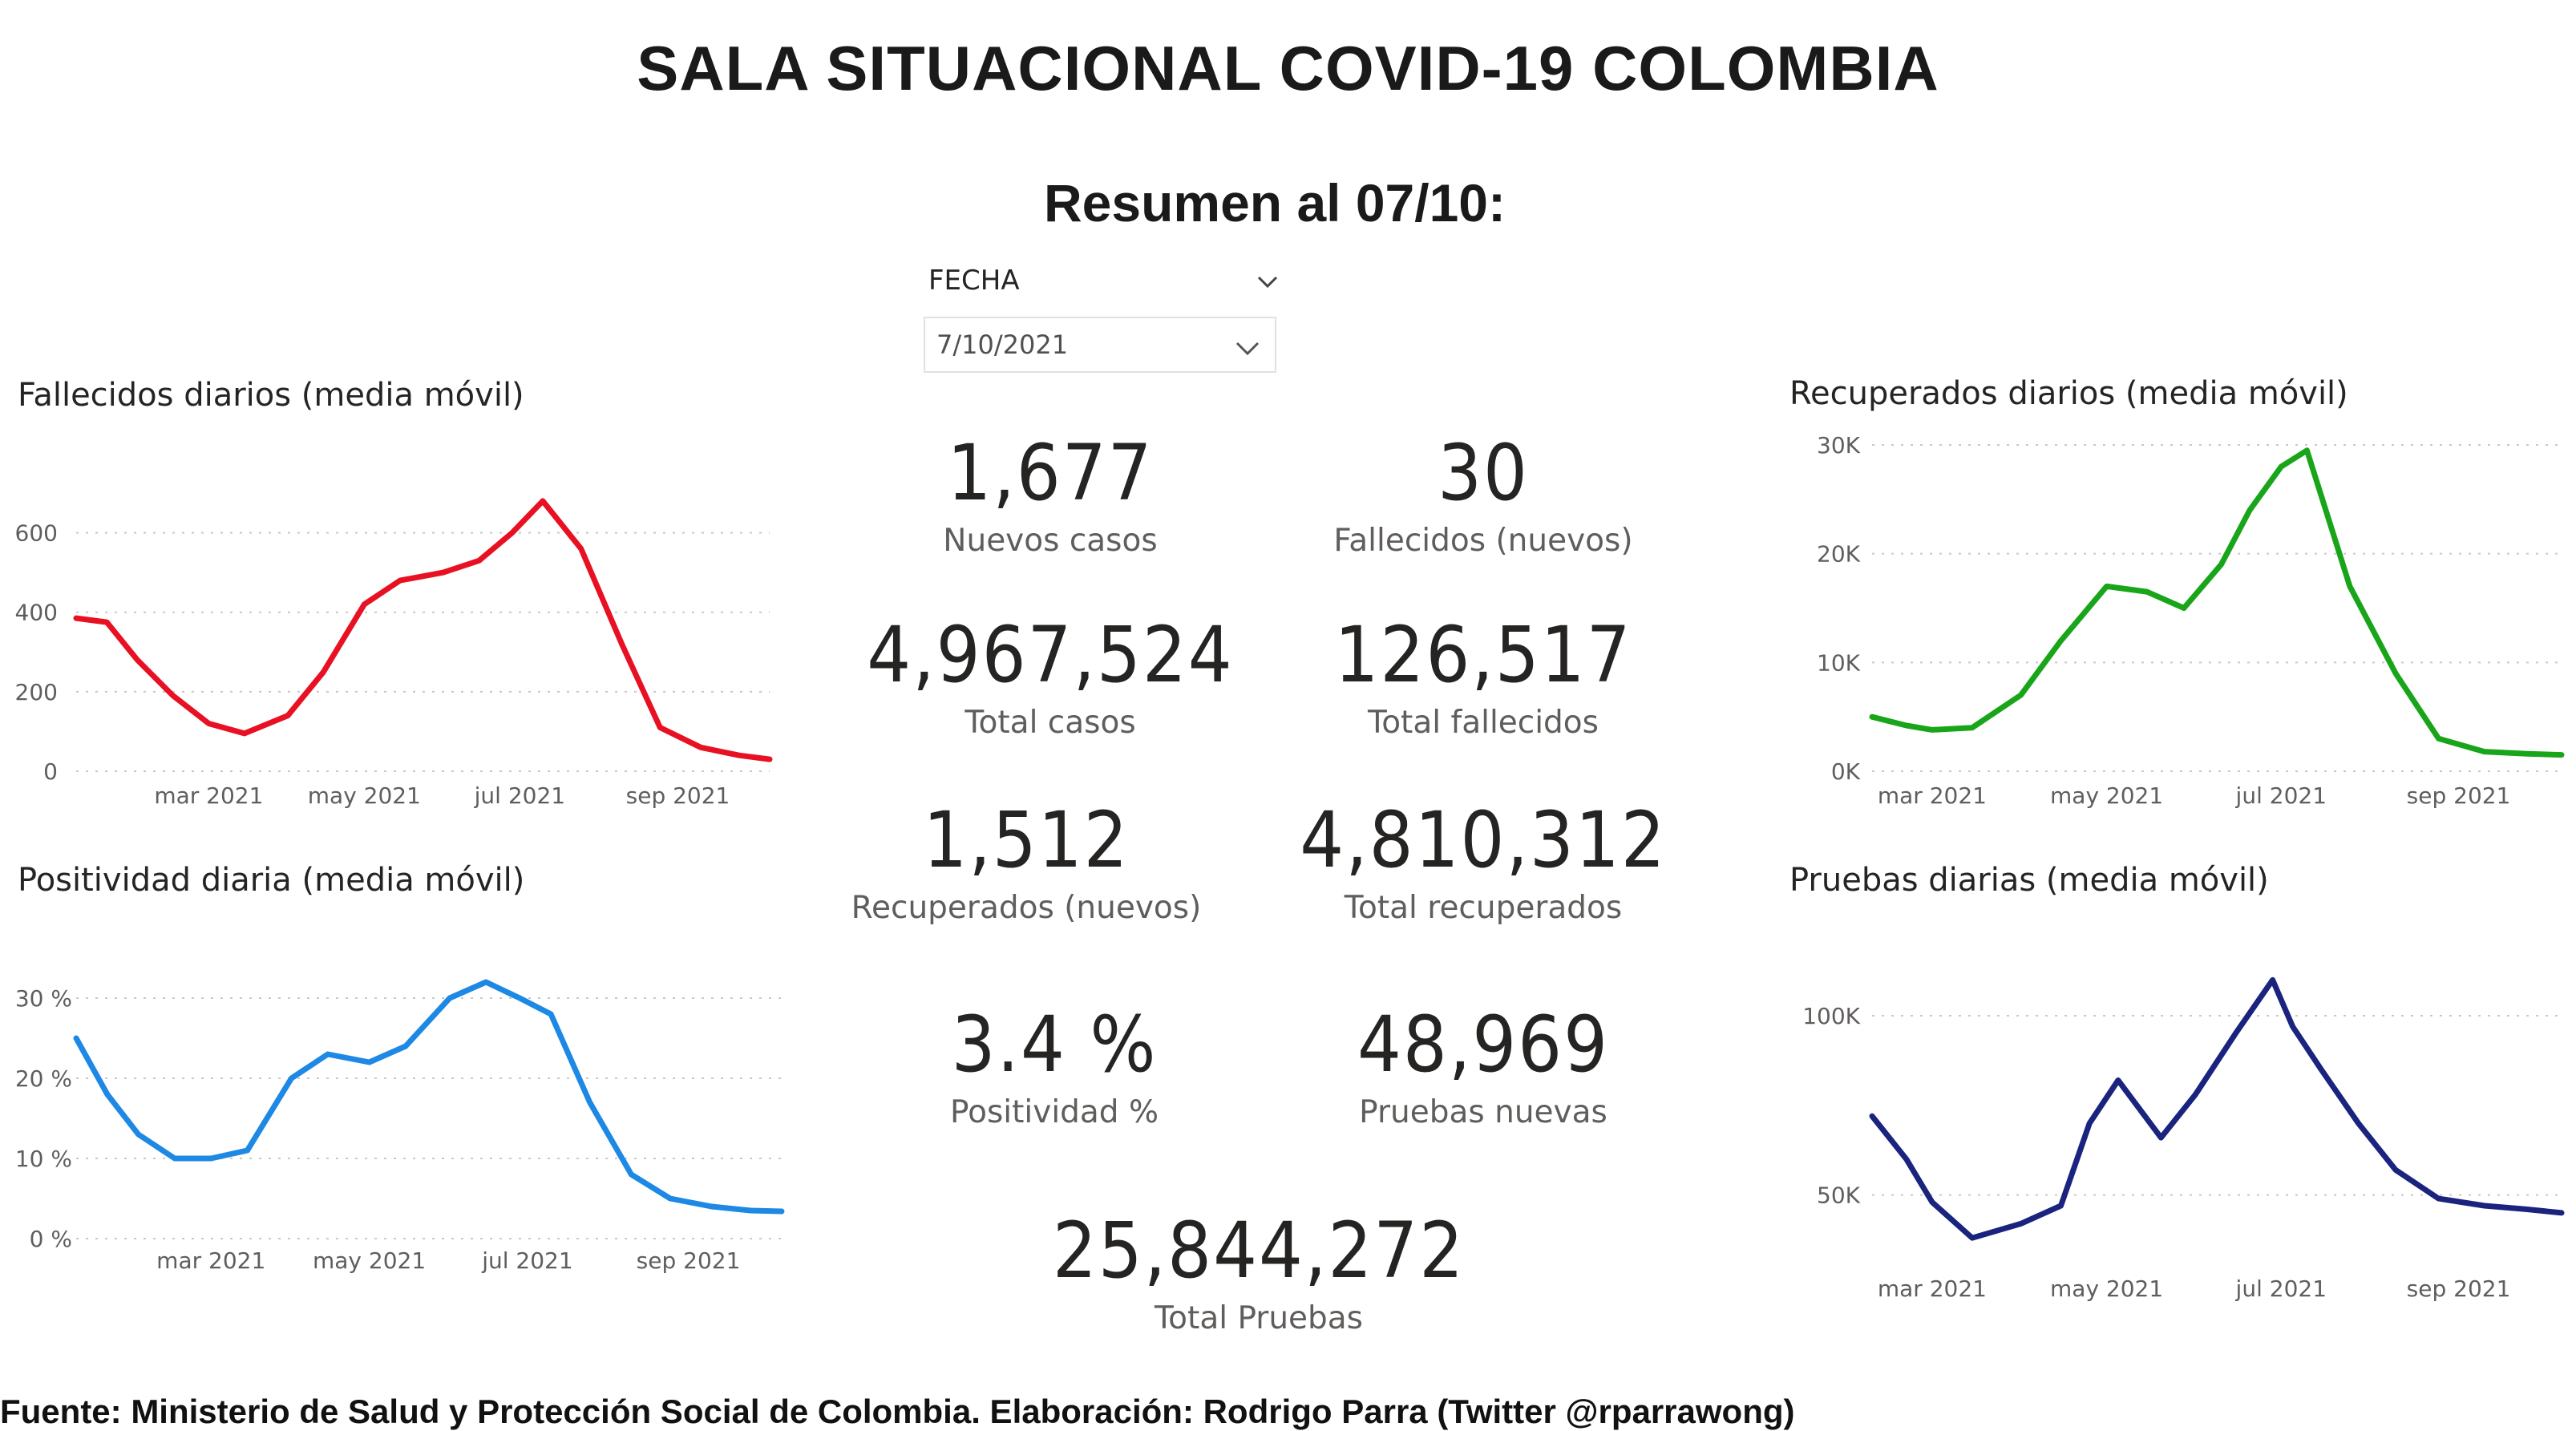 The height and width of the screenshot is (1431, 2576). I want to click on kpi-total-recuperados: 4,810,312 Total recuperados, so click(1483, 862).